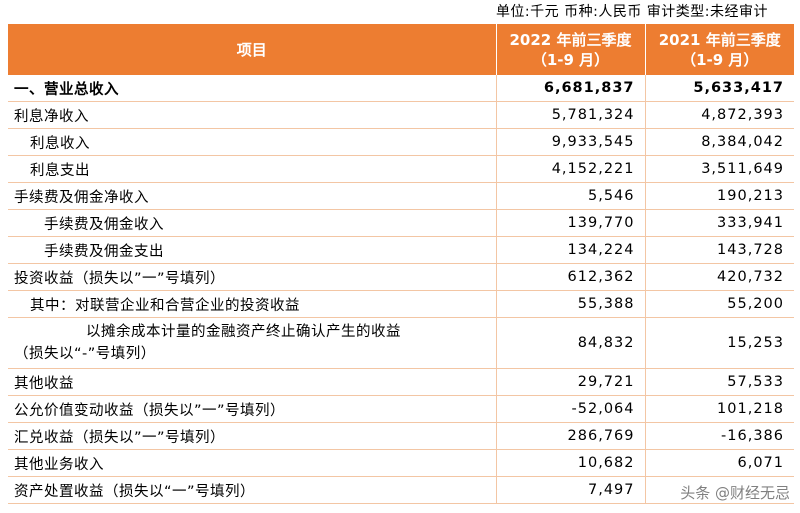 Image resolution: width=800 pixels, height=513 pixels. Describe the element at coordinates (571, 304) in the screenshot. I see `value-2022: 55,388` at that location.